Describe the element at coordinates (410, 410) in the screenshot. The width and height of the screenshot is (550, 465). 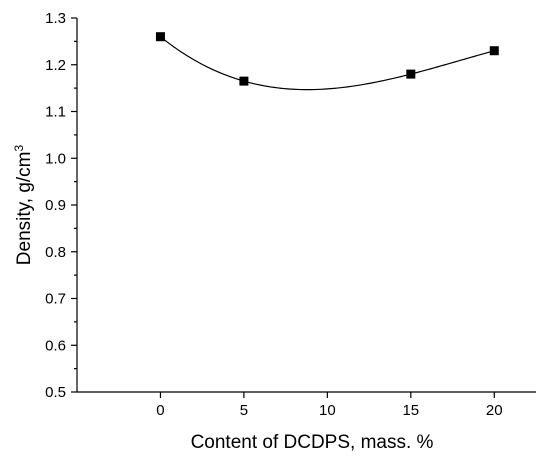
I see `x-tick-label: 15` at that location.